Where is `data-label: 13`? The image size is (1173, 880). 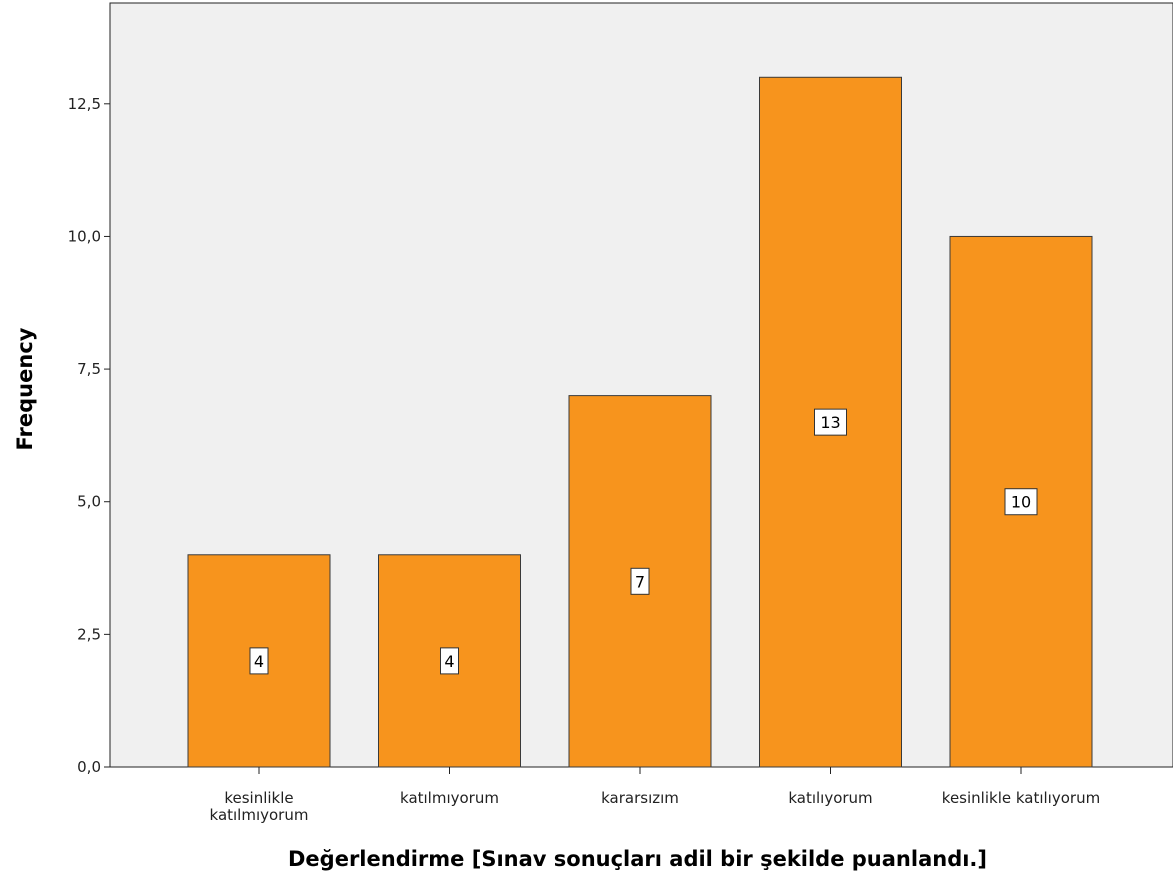 data-label: 13 is located at coordinates (830, 422).